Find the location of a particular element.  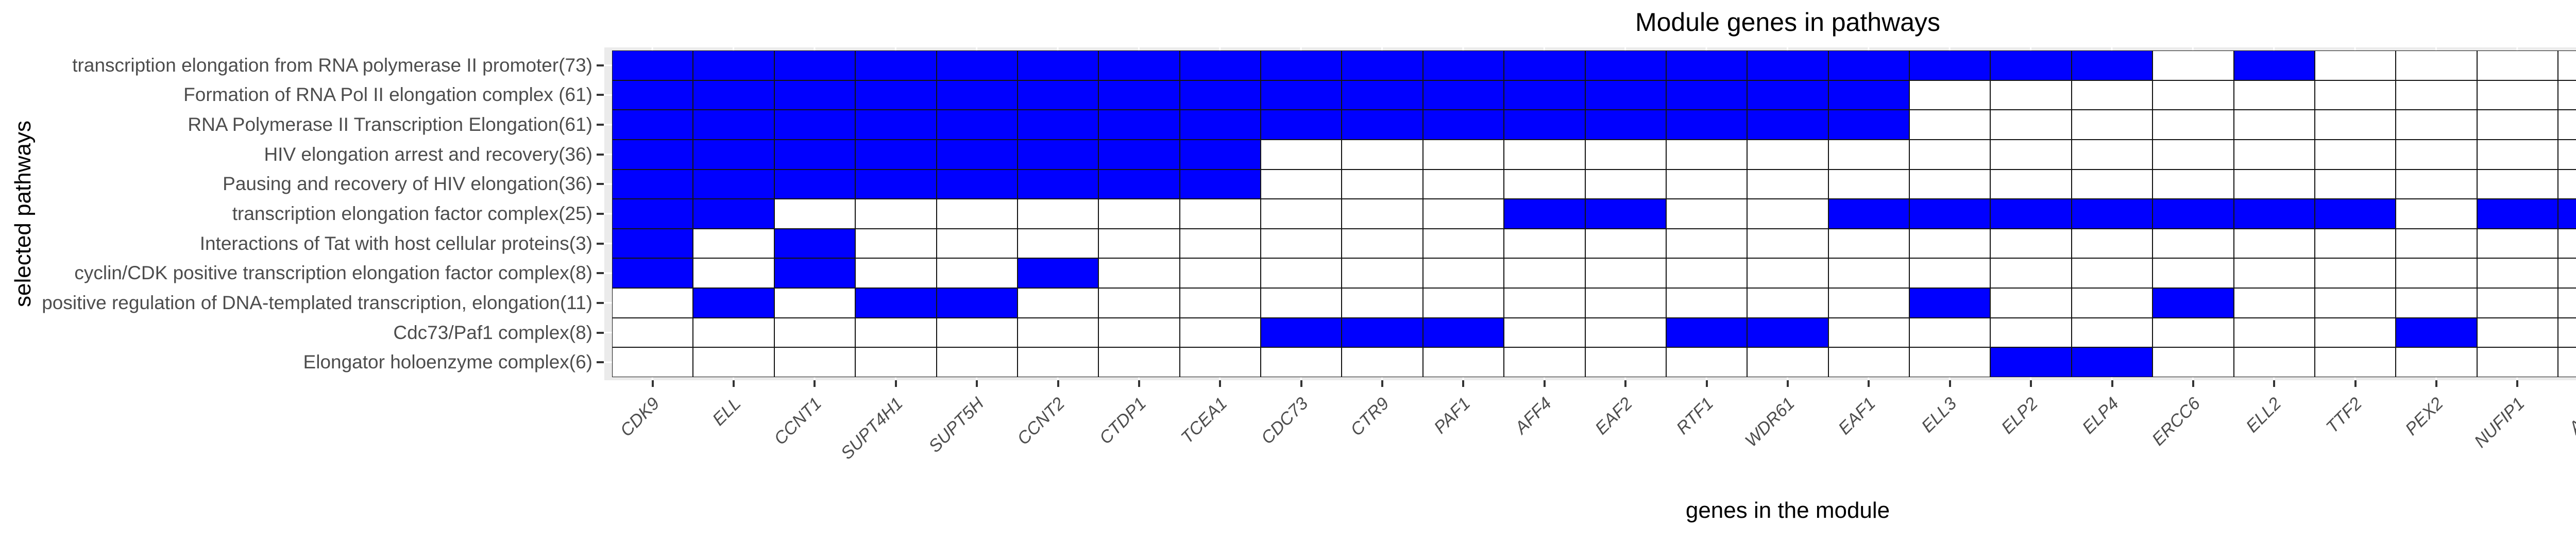

heatmap-cell-AFF1-row1 is located at coordinates (2567, 65).